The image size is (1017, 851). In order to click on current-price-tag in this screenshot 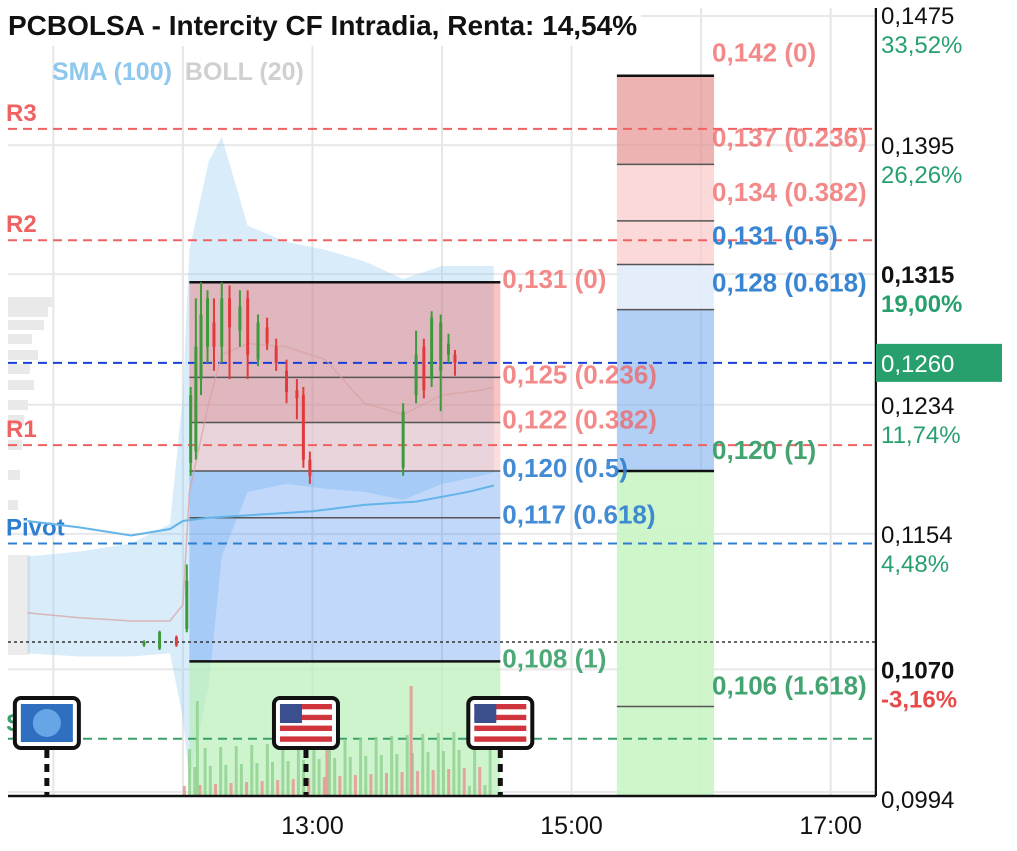, I will do `click(939, 362)`.